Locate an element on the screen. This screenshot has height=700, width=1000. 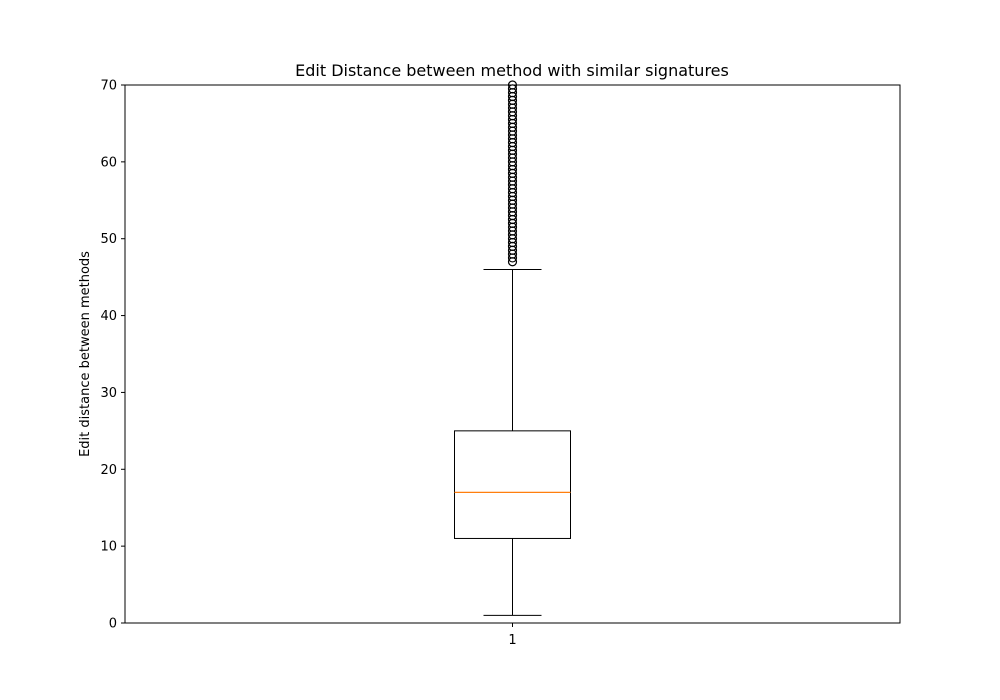
y-tick-label: 40 is located at coordinates (108, 316).